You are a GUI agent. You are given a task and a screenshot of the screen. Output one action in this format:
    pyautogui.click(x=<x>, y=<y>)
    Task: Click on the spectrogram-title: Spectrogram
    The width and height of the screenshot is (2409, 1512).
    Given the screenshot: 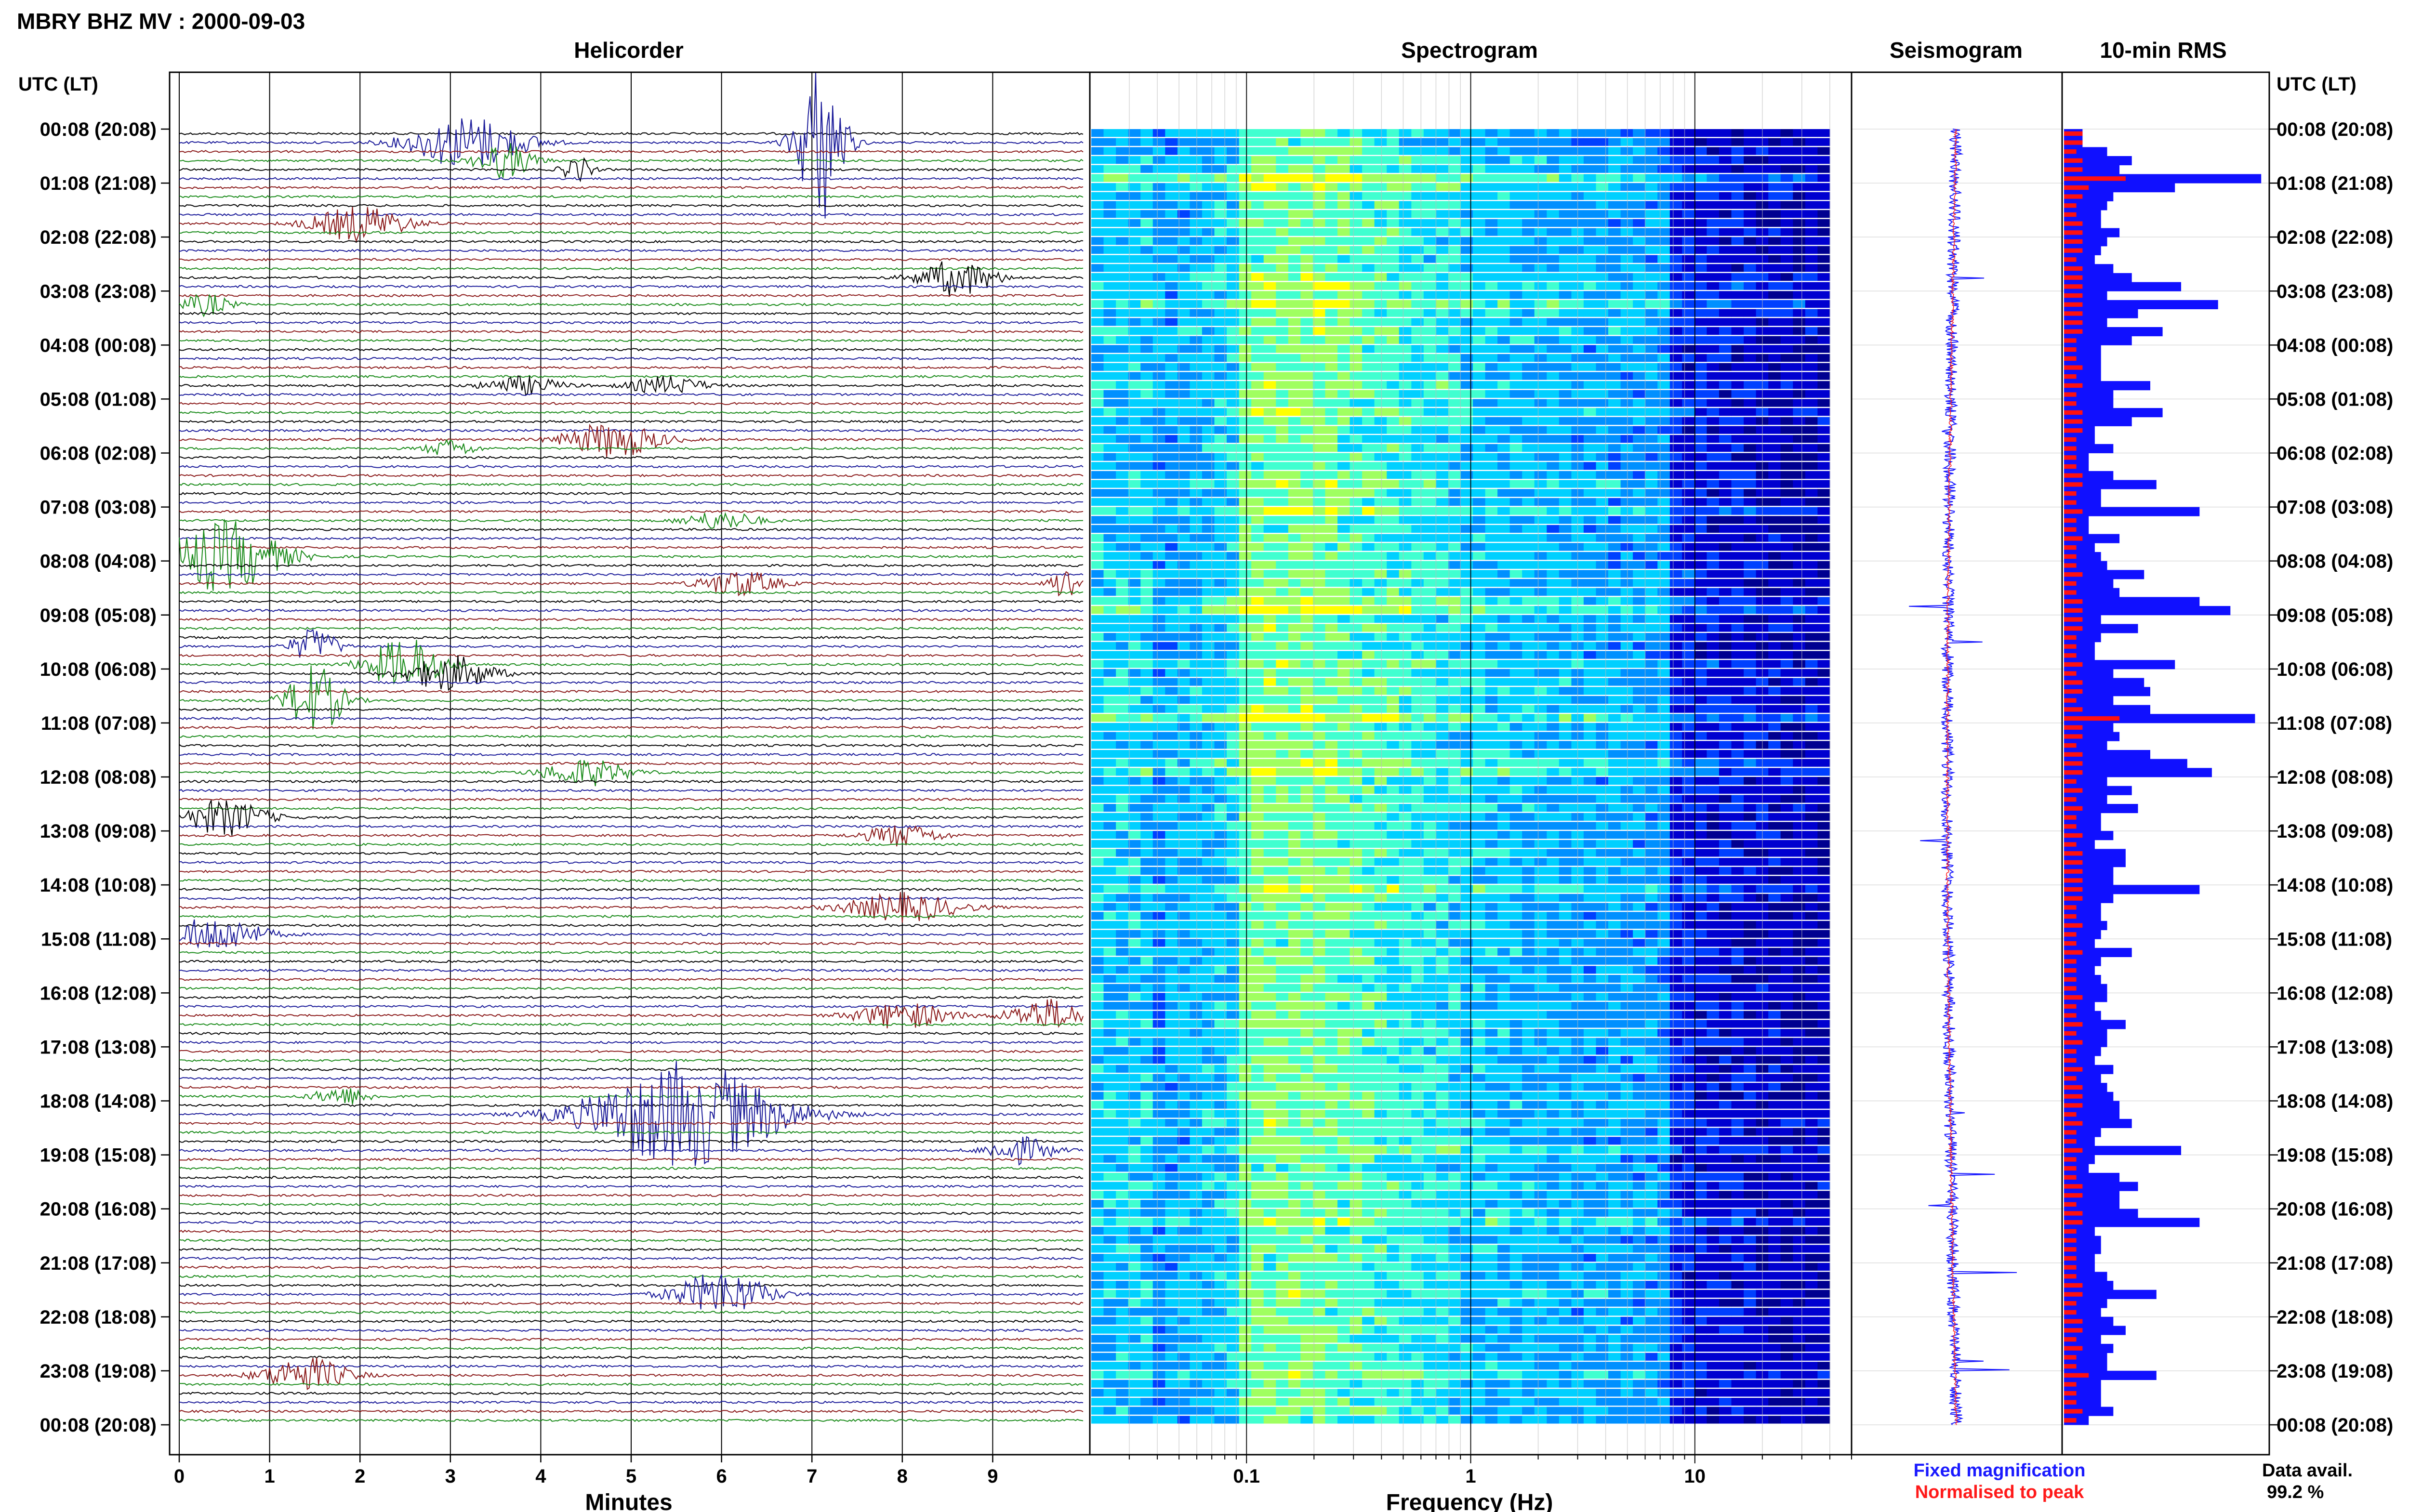 What is the action you would take?
    pyautogui.click(x=1469, y=50)
    